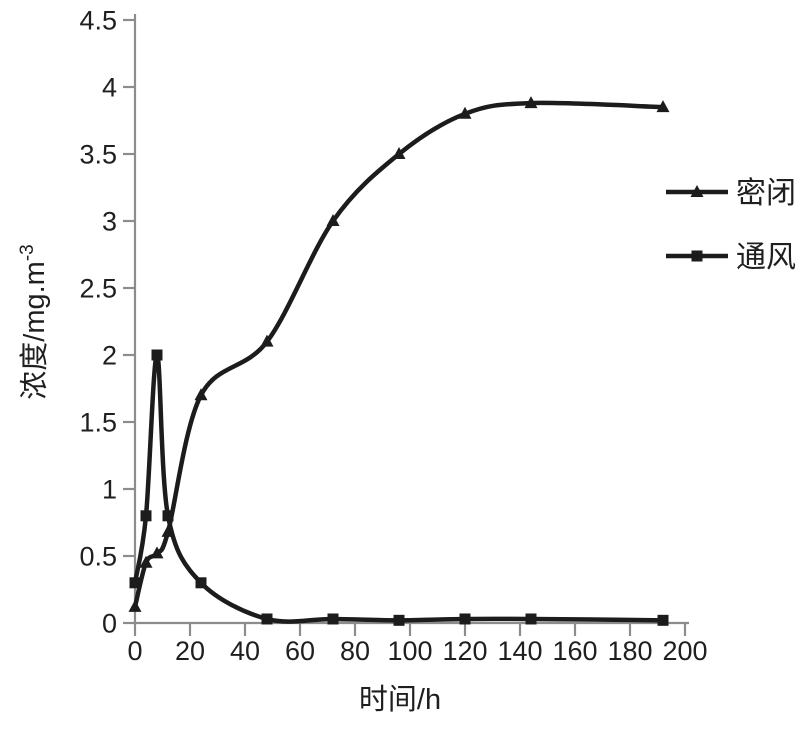  I want to click on x-tick-label: 200, so click(684, 651).